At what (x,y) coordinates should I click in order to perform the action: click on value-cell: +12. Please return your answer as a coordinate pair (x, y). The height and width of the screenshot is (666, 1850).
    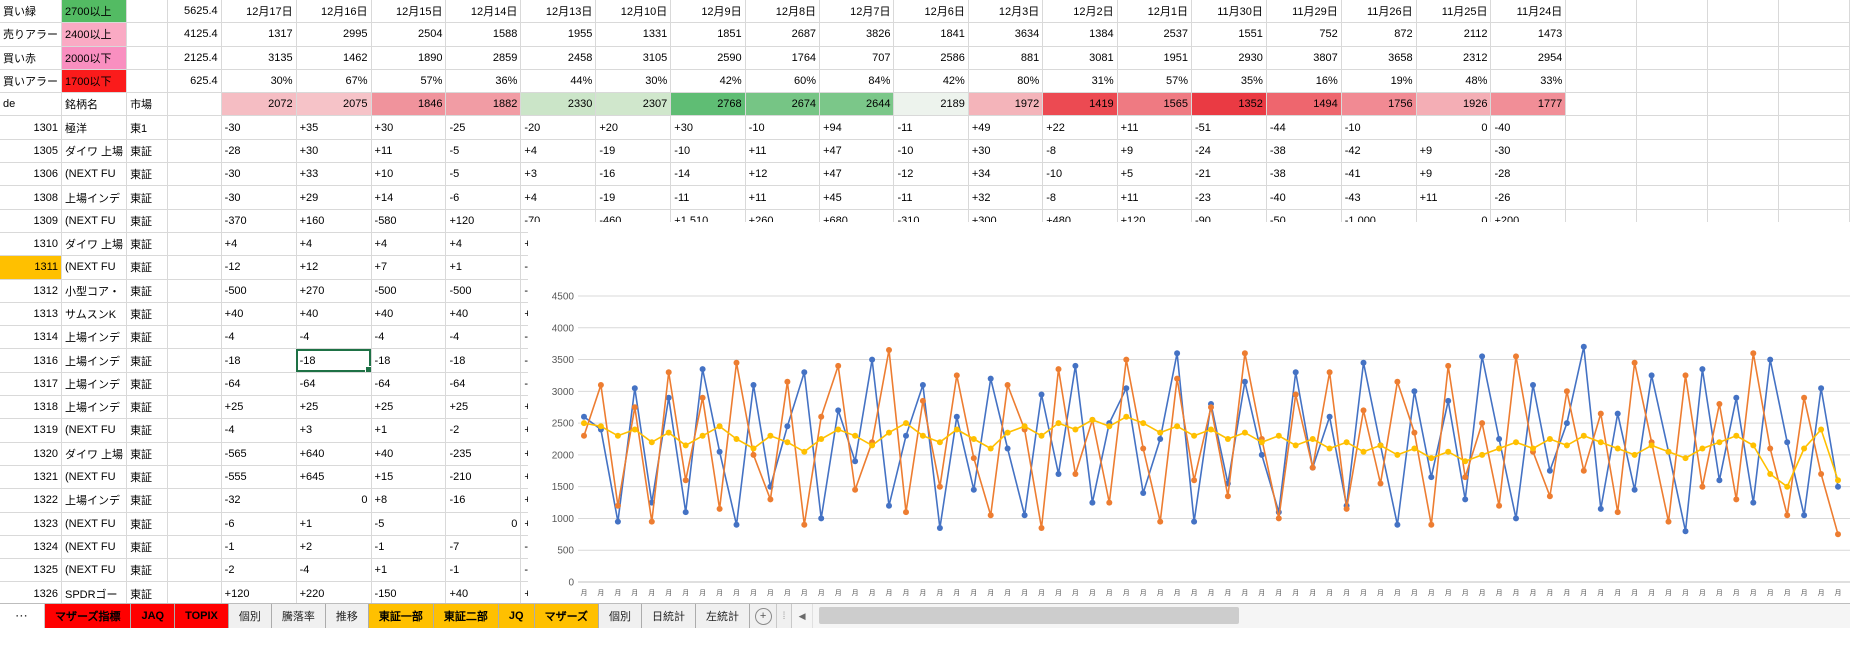
    Looking at the image, I should click on (783, 174).